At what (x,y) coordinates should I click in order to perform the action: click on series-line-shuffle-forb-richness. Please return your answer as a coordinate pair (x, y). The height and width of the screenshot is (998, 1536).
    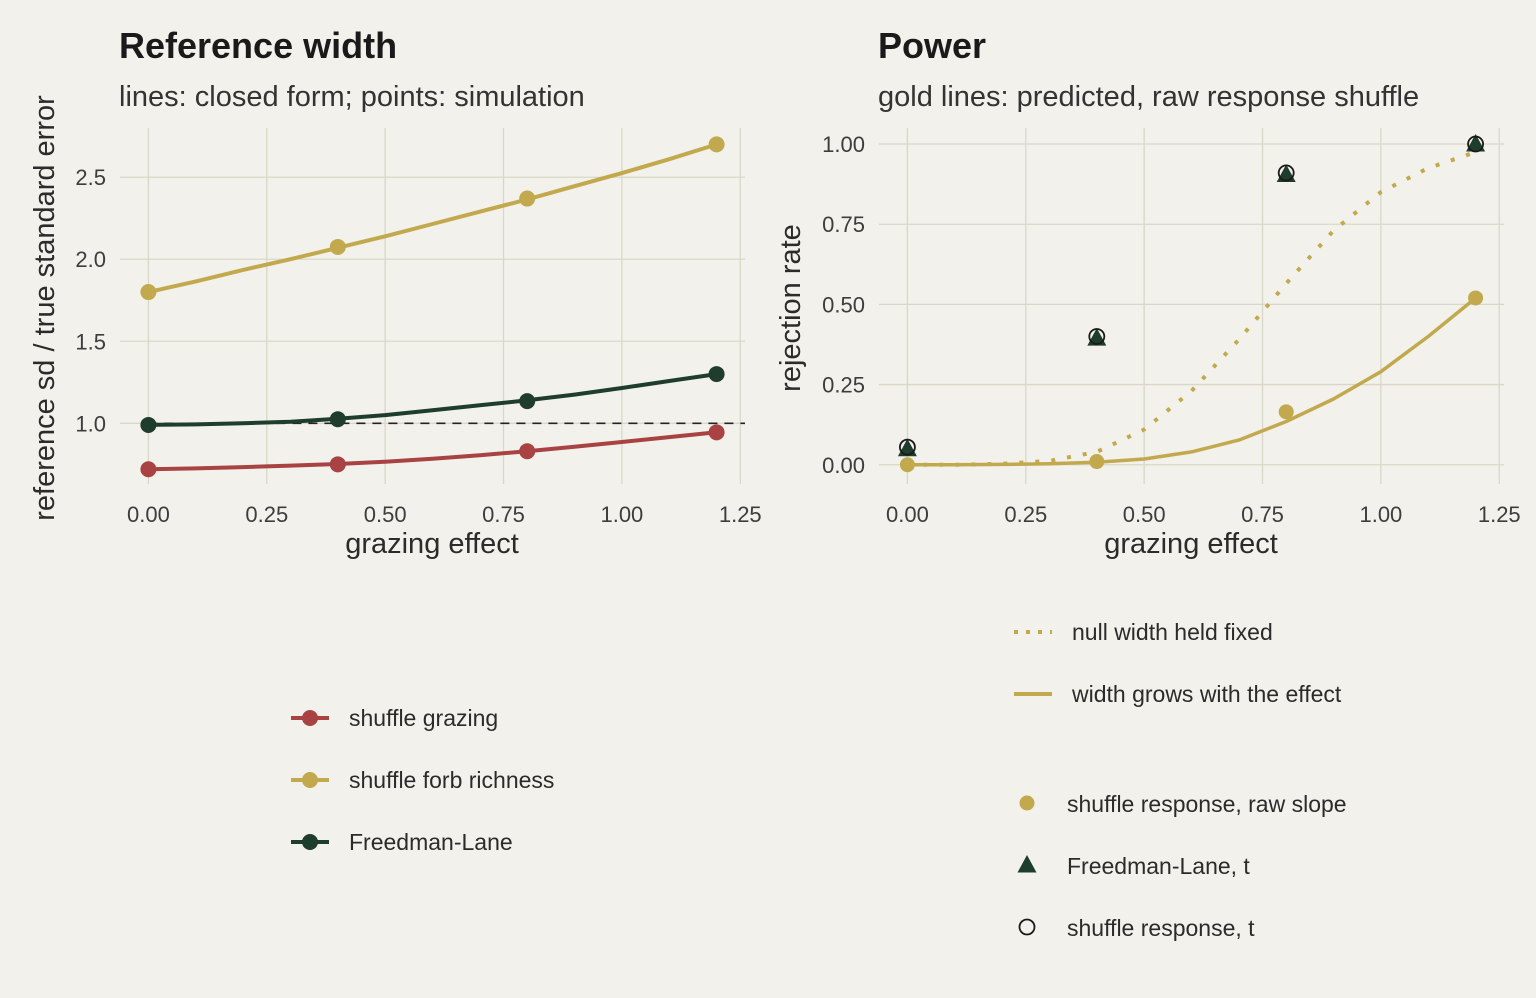
    Looking at the image, I should click on (432, 218).